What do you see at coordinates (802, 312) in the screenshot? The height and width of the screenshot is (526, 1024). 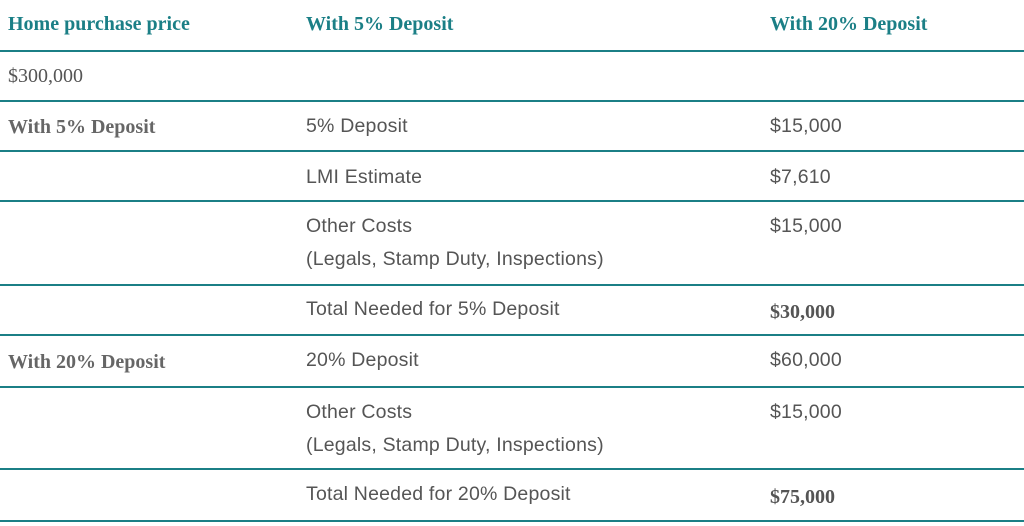 I see `total-amount: $30,000` at bounding box center [802, 312].